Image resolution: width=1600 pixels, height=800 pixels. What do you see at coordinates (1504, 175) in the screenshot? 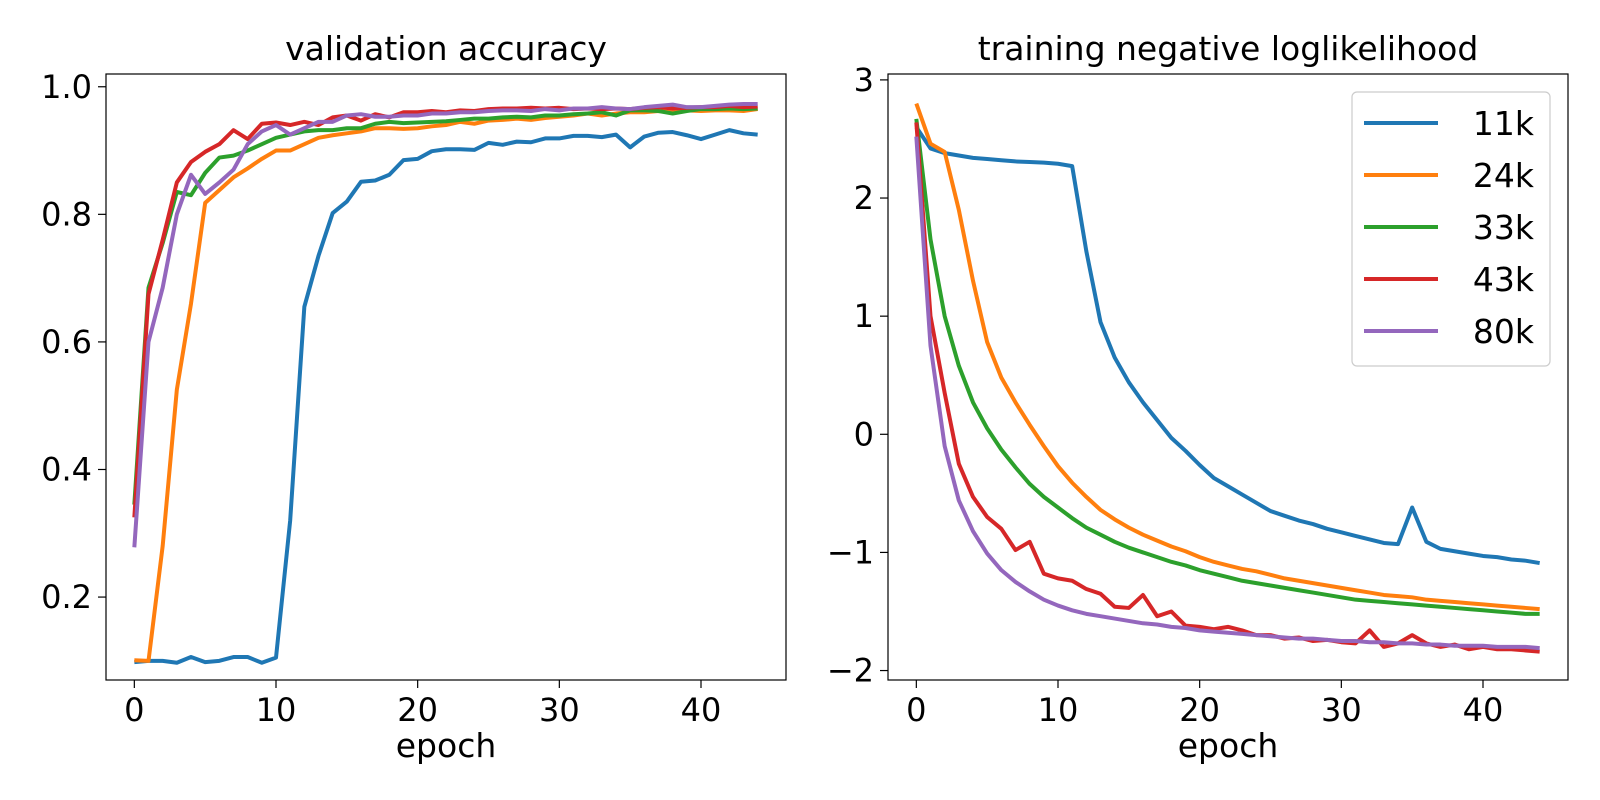
I see `legend-label: 24k` at bounding box center [1504, 175].